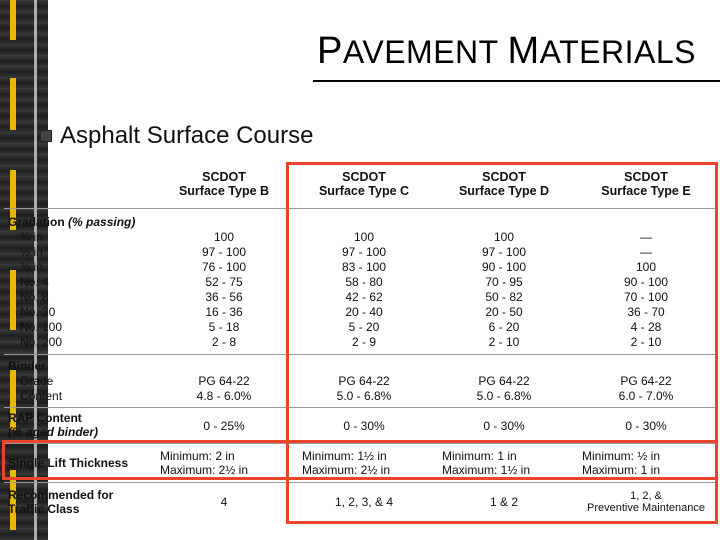 This screenshot has width=720, height=540. I want to click on gradation-heading: Gradation (% passing), so click(361, 220).